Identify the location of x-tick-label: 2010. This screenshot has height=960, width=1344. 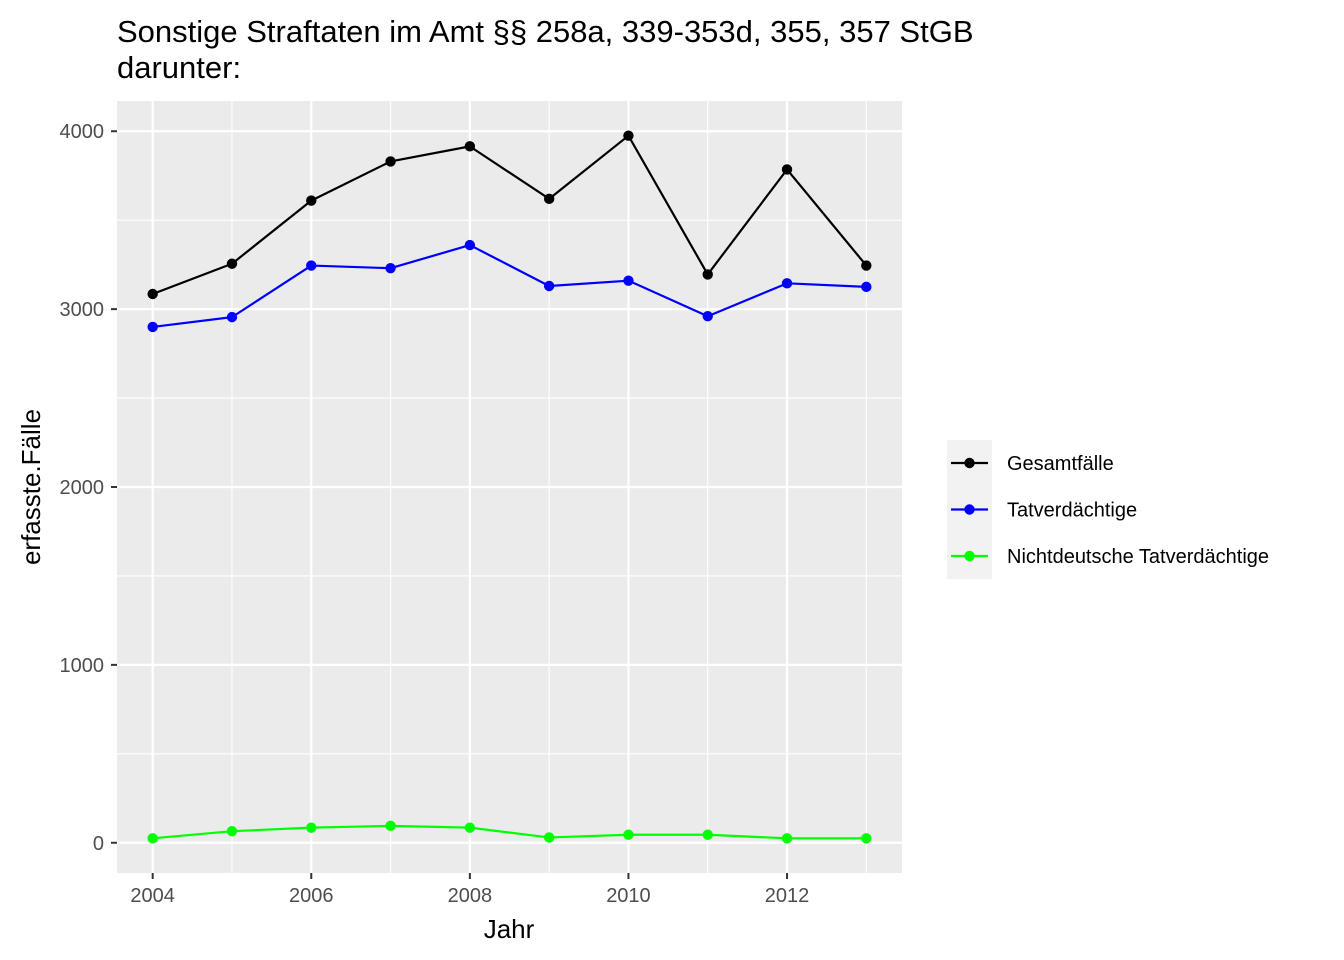
(628, 896).